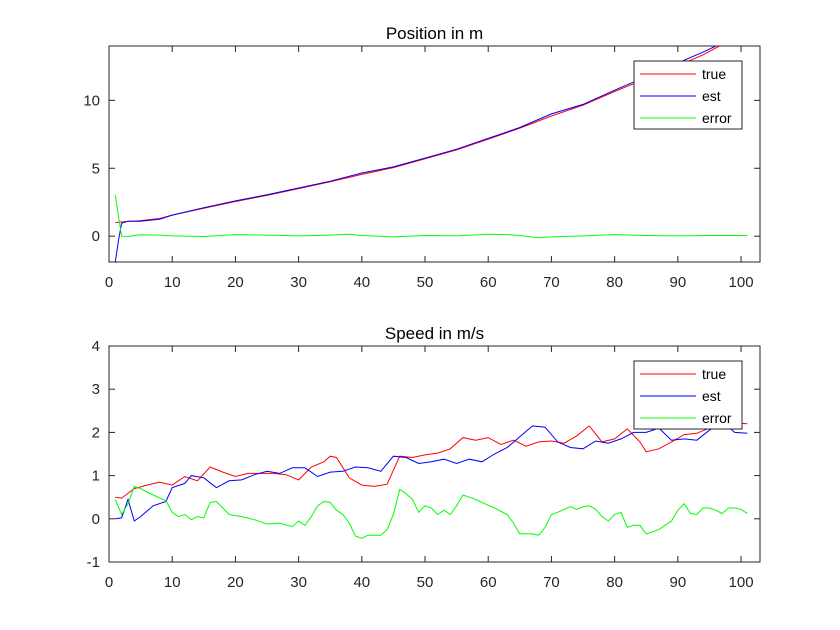 The width and height of the screenshot is (840, 630). Describe the element at coordinates (96, 236) in the screenshot. I see `position-y-tick-label: 0` at that location.